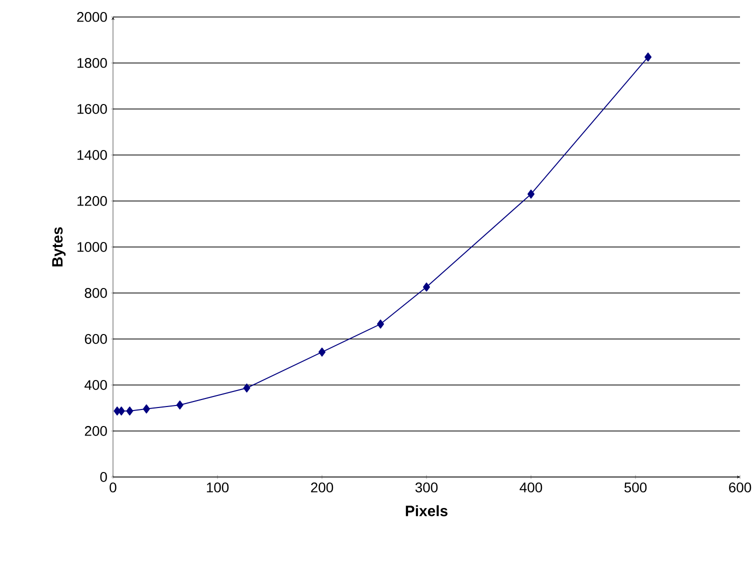  I want to click on y-tick-label: 1000, so click(92, 247).